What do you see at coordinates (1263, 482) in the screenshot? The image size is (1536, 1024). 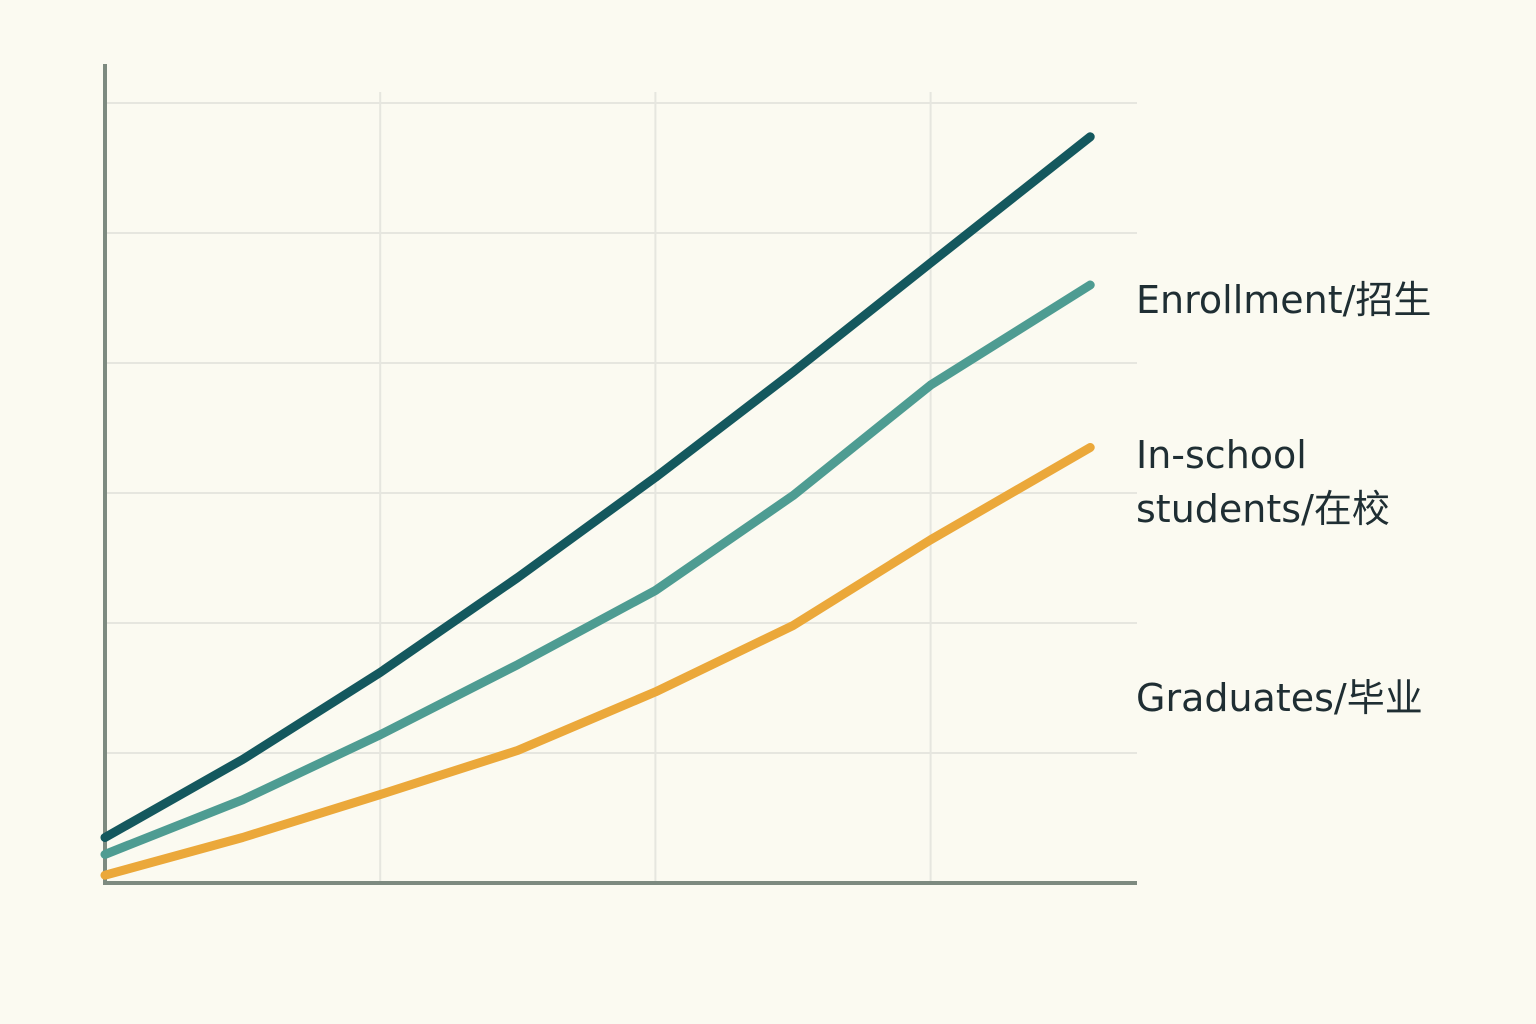 I see `series-label: In-school students/在校` at bounding box center [1263, 482].